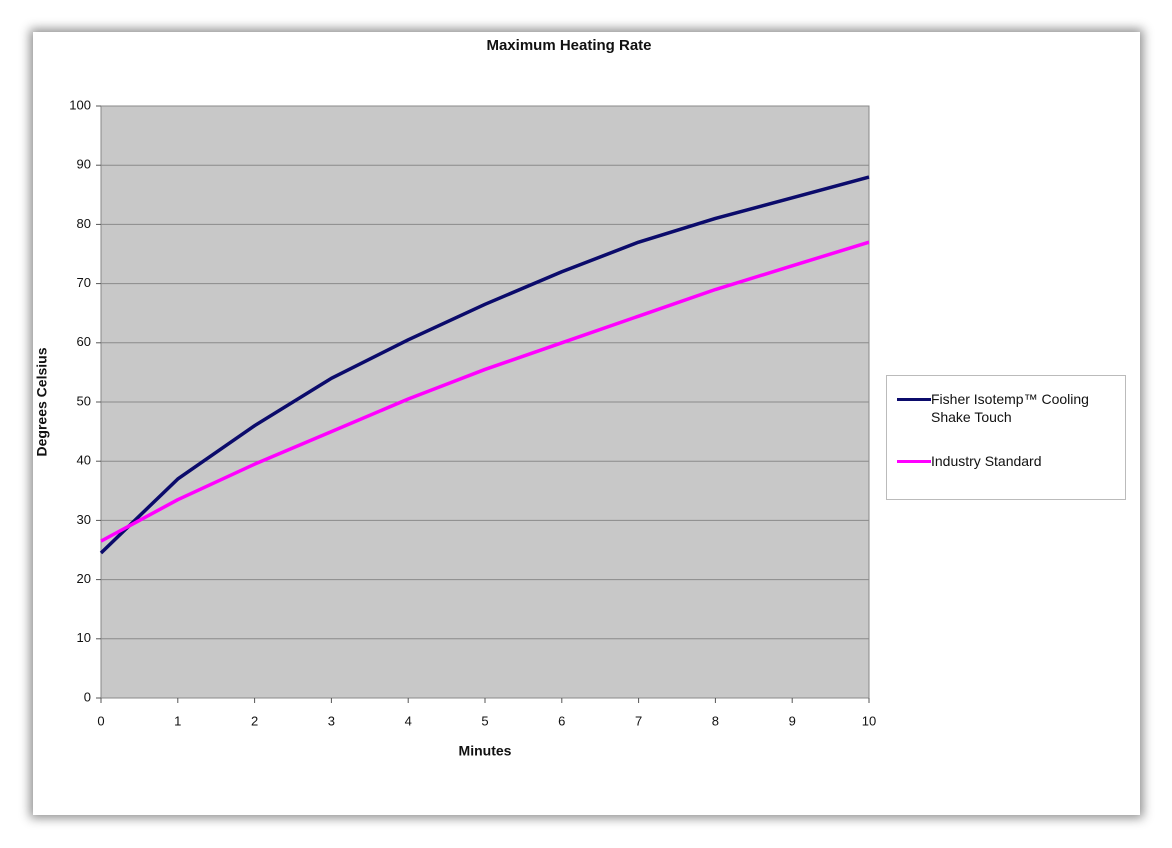 The height and width of the screenshot is (848, 1172). Describe the element at coordinates (84, 637) in the screenshot. I see `y-tick-label: 10` at that location.